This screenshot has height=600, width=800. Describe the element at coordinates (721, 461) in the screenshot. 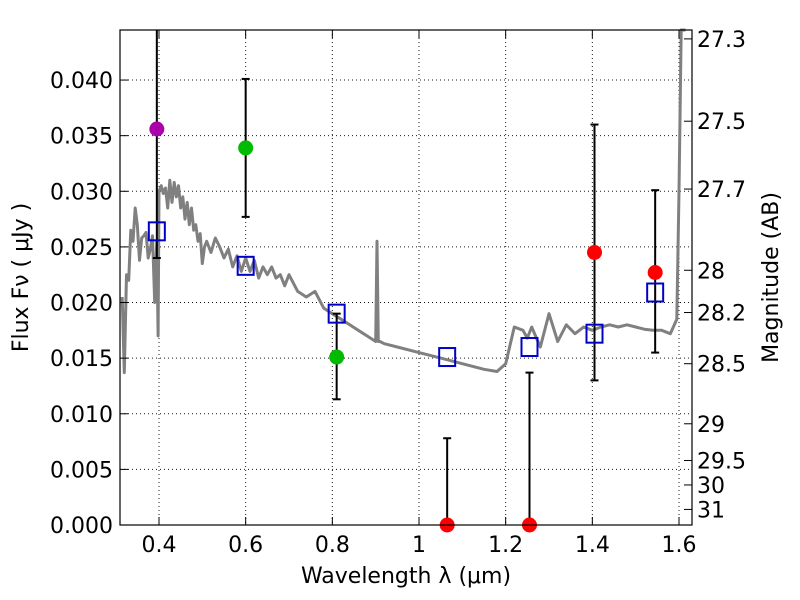

I see `mag-tick-label: 29.5` at that location.